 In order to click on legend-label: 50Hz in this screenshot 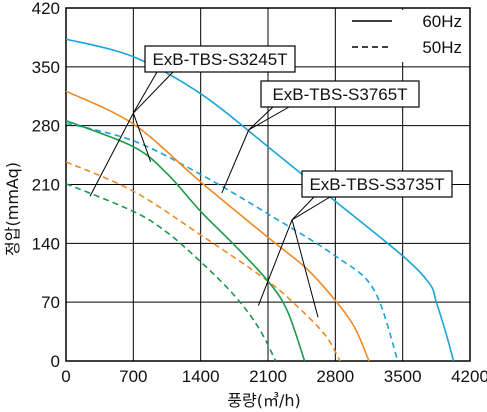, I will do `click(442, 47)`.